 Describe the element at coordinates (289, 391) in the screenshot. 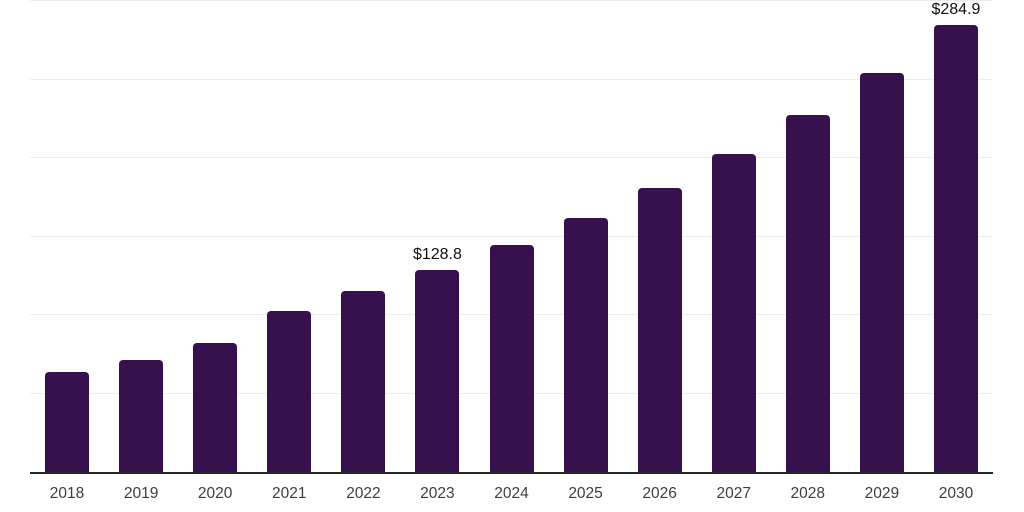

I see `bar-2021` at that location.